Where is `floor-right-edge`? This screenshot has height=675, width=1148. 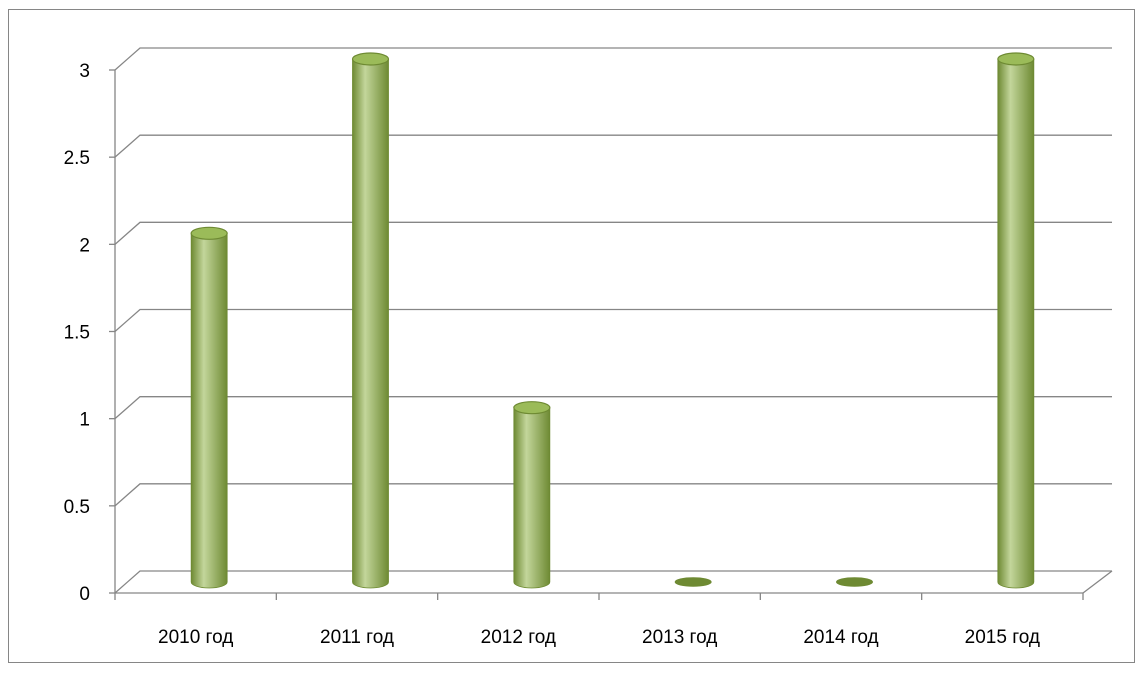
floor-right-edge is located at coordinates (1097, 582).